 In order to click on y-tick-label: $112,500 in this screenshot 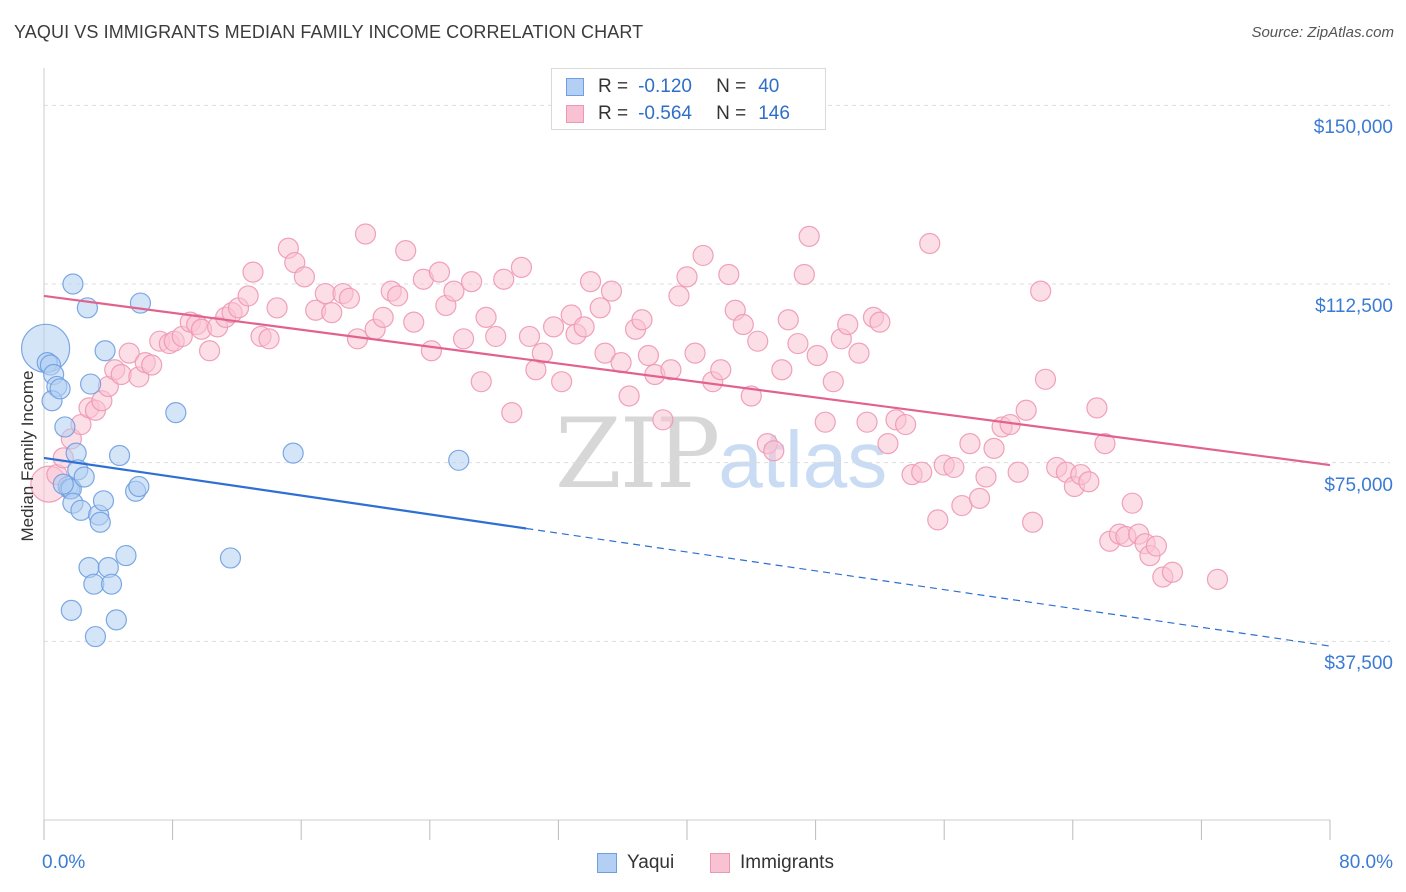, I will do `click(1354, 306)`.